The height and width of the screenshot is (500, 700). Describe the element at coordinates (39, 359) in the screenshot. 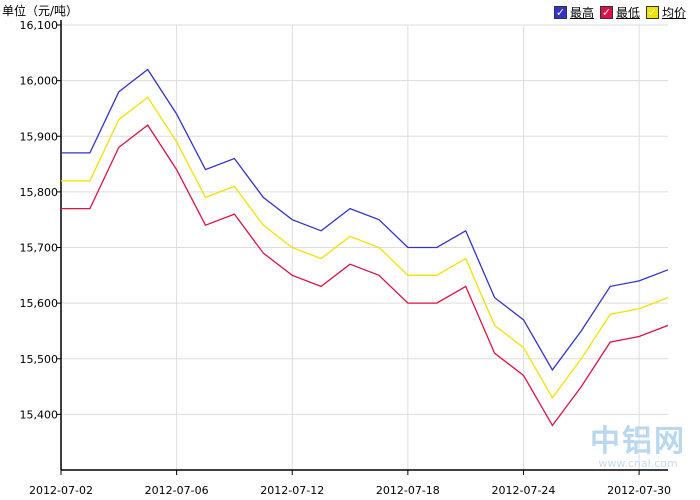

I see `y-tick-label: 15,500` at that location.